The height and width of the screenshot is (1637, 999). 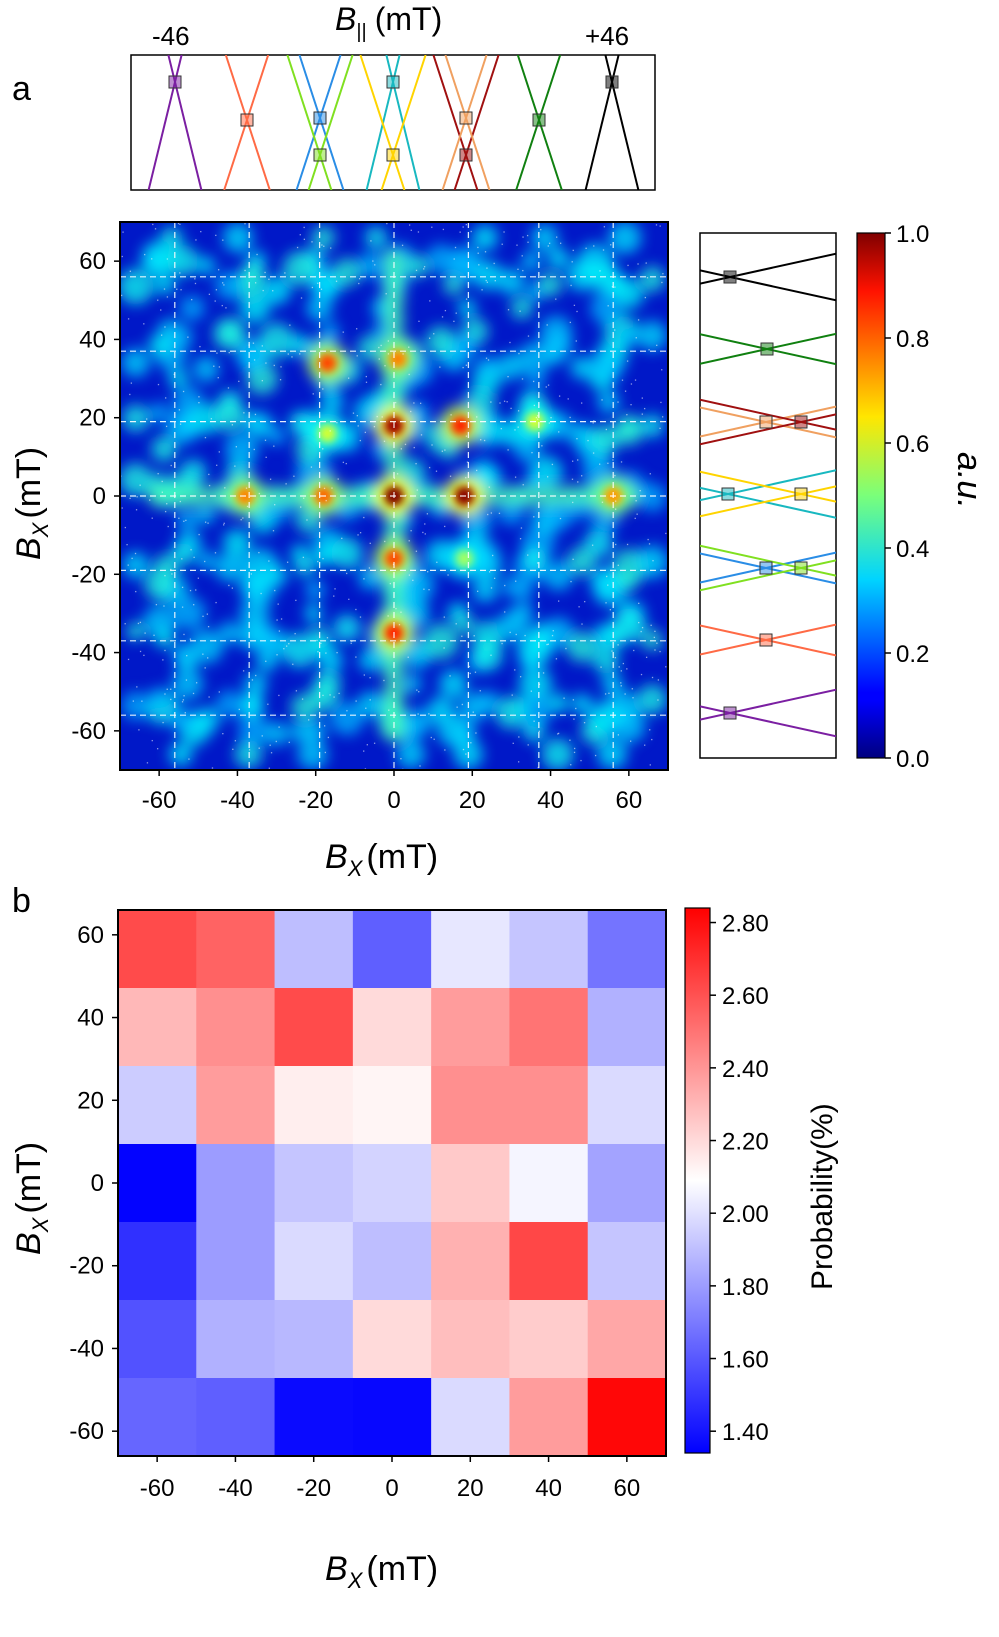 I want to click on heatmap-a-xtick: -60, so click(x=159, y=800).